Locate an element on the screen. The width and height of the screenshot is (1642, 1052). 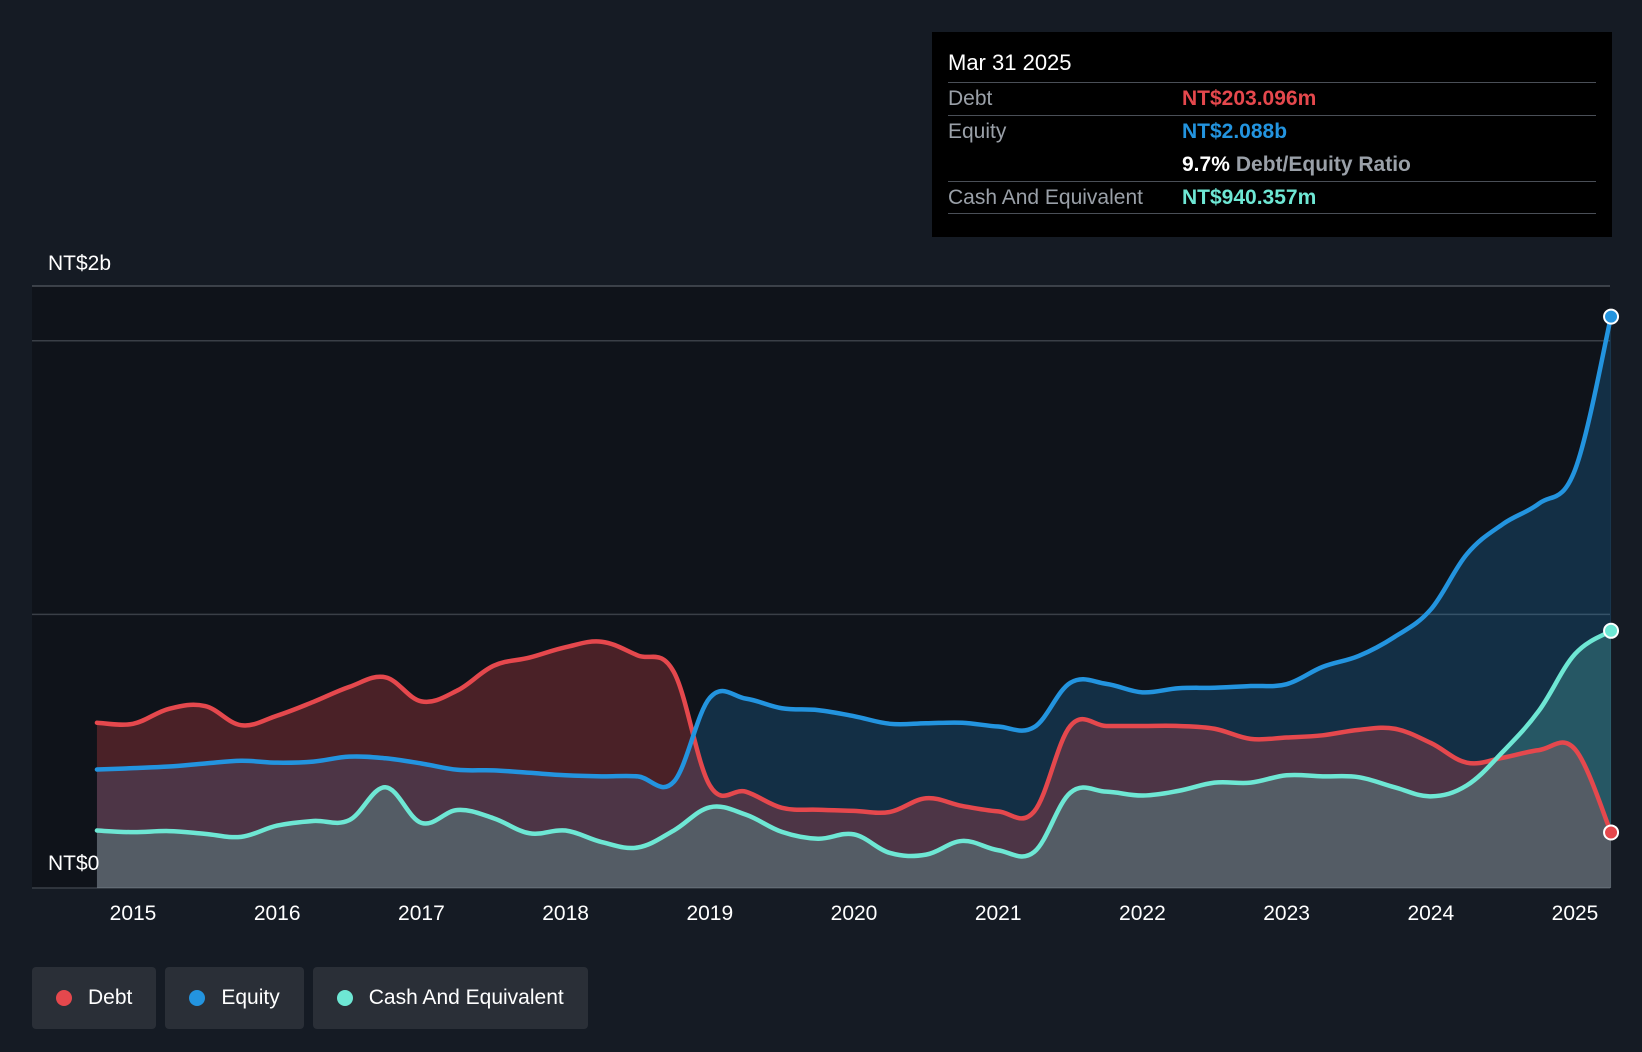
x-tick-label: 2024 is located at coordinates (1430, 913).